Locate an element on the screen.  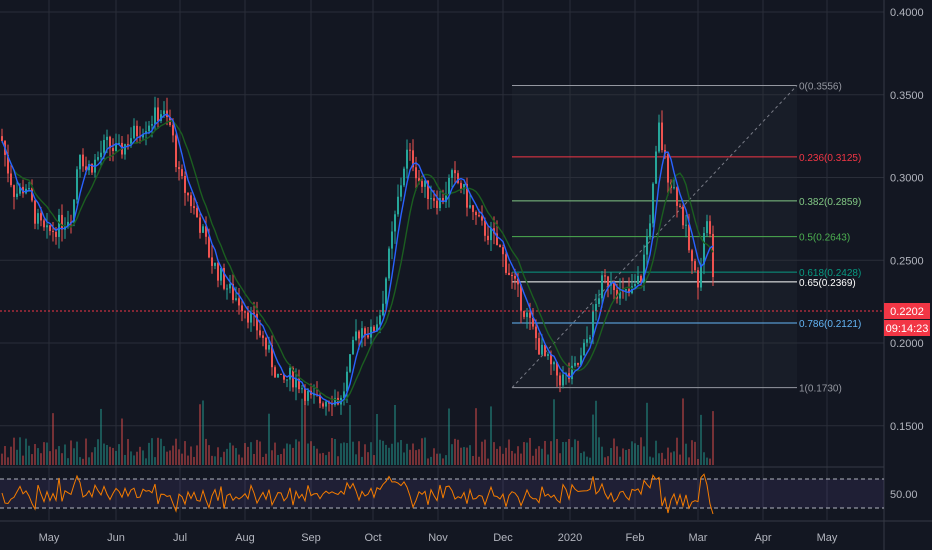
y-tick-label: 0.3500 is located at coordinates (907, 96).